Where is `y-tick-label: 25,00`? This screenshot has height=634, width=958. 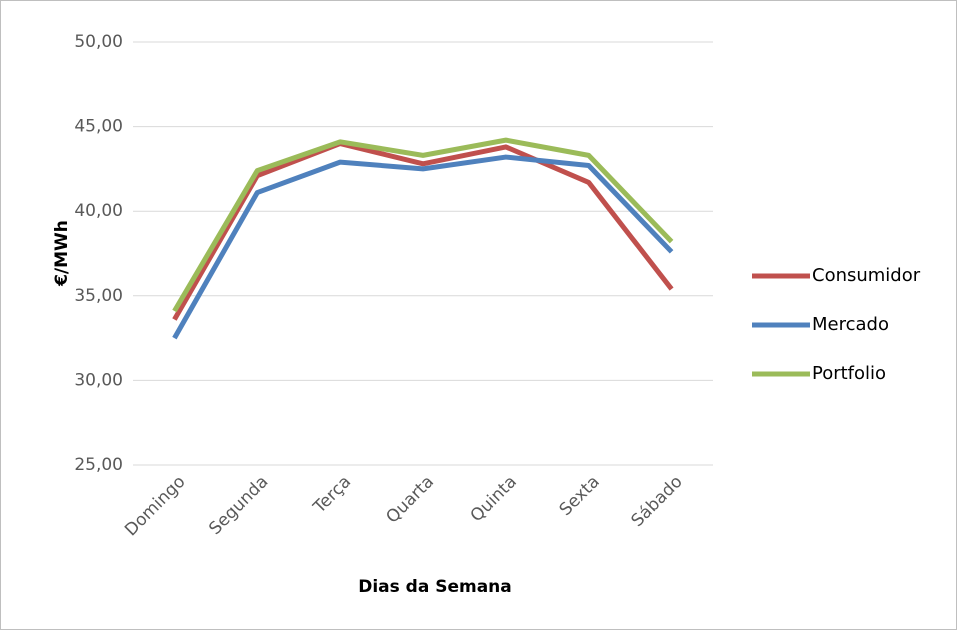
y-tick-label: 25,00 is located at coordinates (98, 465).